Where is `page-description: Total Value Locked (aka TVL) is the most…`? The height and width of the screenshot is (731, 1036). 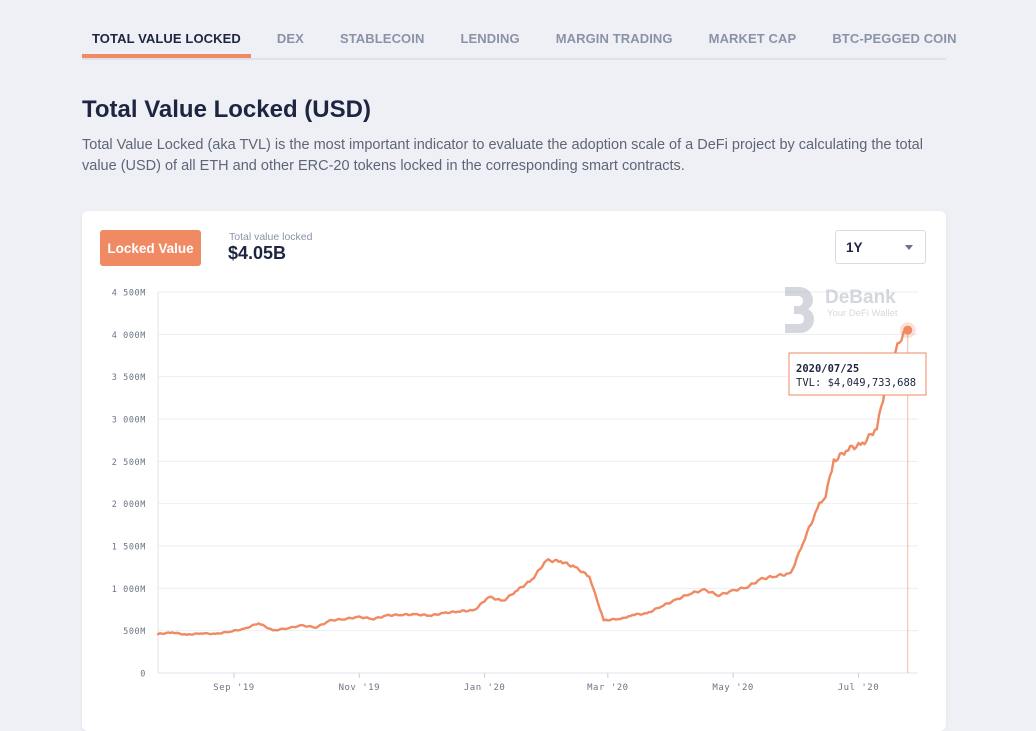
page-description: Total Value Locked (aka TVL) is the most… is located at coordinates (502, 155).